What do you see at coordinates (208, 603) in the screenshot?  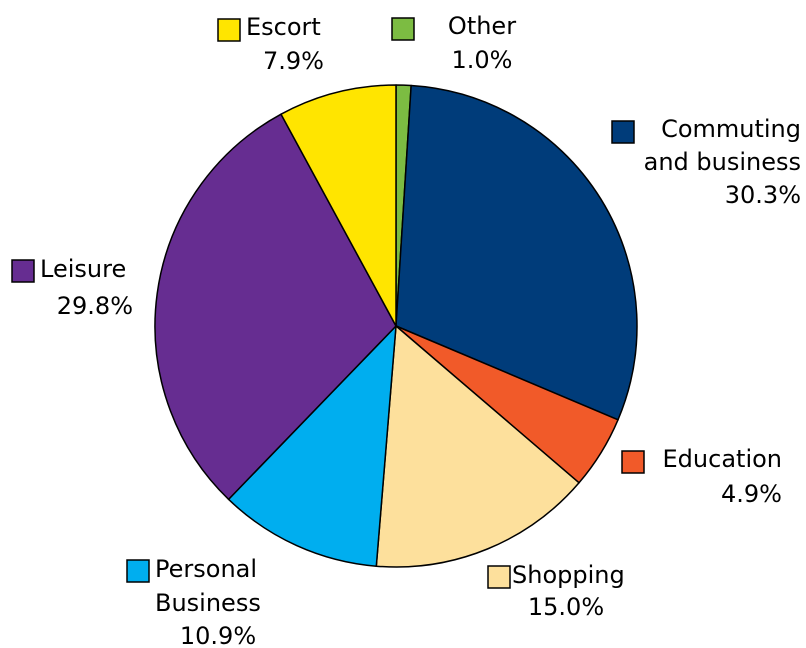 I see `slice-name-personal-business: Business` at bounding box center [208, 603].